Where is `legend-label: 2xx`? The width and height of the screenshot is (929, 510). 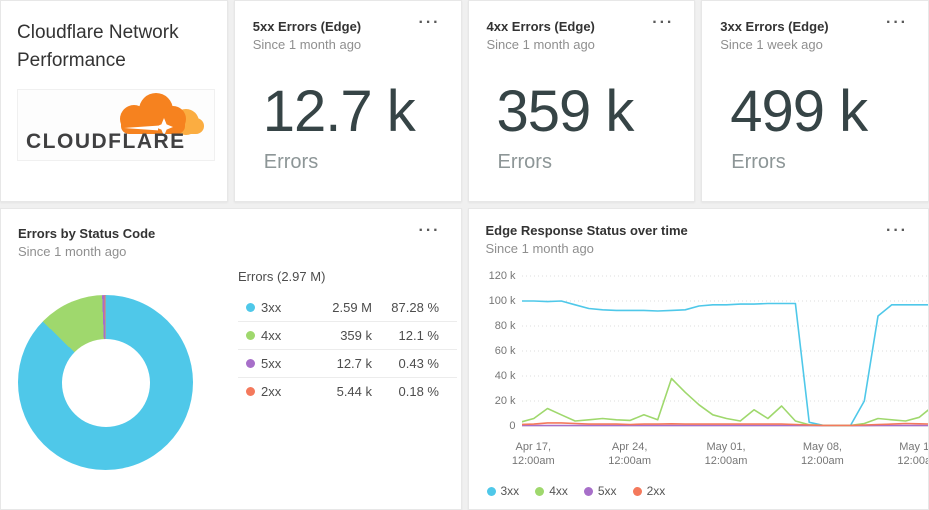
legend-label: 2xx is located at coordinates (656, 491).